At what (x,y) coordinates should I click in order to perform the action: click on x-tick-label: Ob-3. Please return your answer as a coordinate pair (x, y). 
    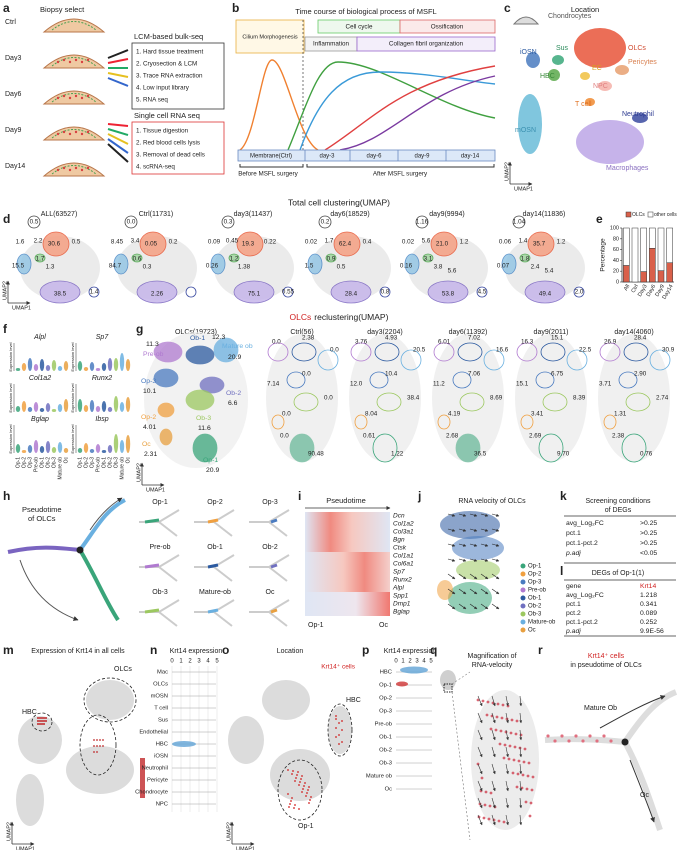
    Looking at the image, I should click on (116, 462).